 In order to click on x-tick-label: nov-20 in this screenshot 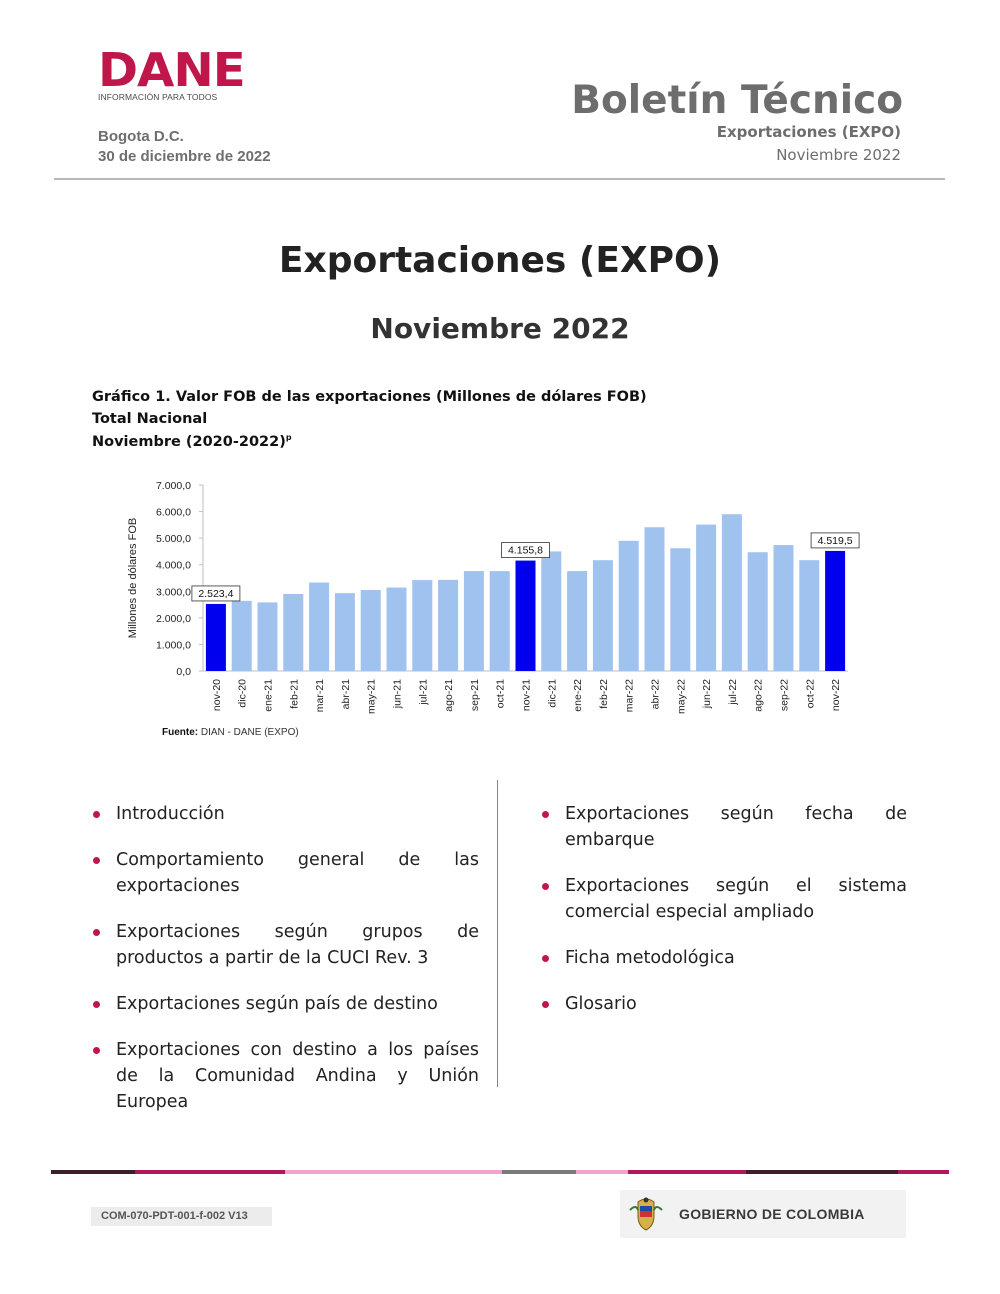, I will do `click(217, 695)`.